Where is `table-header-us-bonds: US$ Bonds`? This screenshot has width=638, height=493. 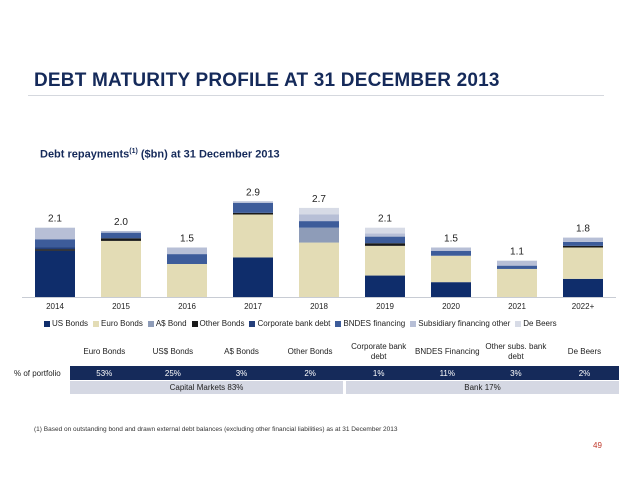
table-header-us-bonds: US$ Bonds is located at coordinates (173, 351).